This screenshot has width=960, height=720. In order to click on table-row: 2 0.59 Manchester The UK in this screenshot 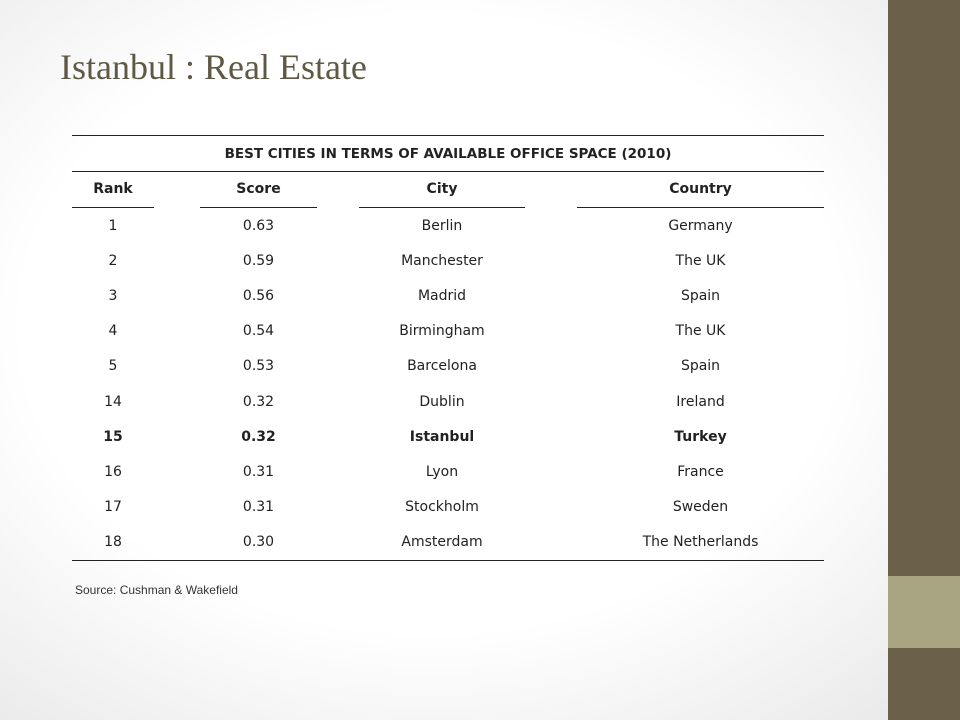, I will do `click(448, 260)`.